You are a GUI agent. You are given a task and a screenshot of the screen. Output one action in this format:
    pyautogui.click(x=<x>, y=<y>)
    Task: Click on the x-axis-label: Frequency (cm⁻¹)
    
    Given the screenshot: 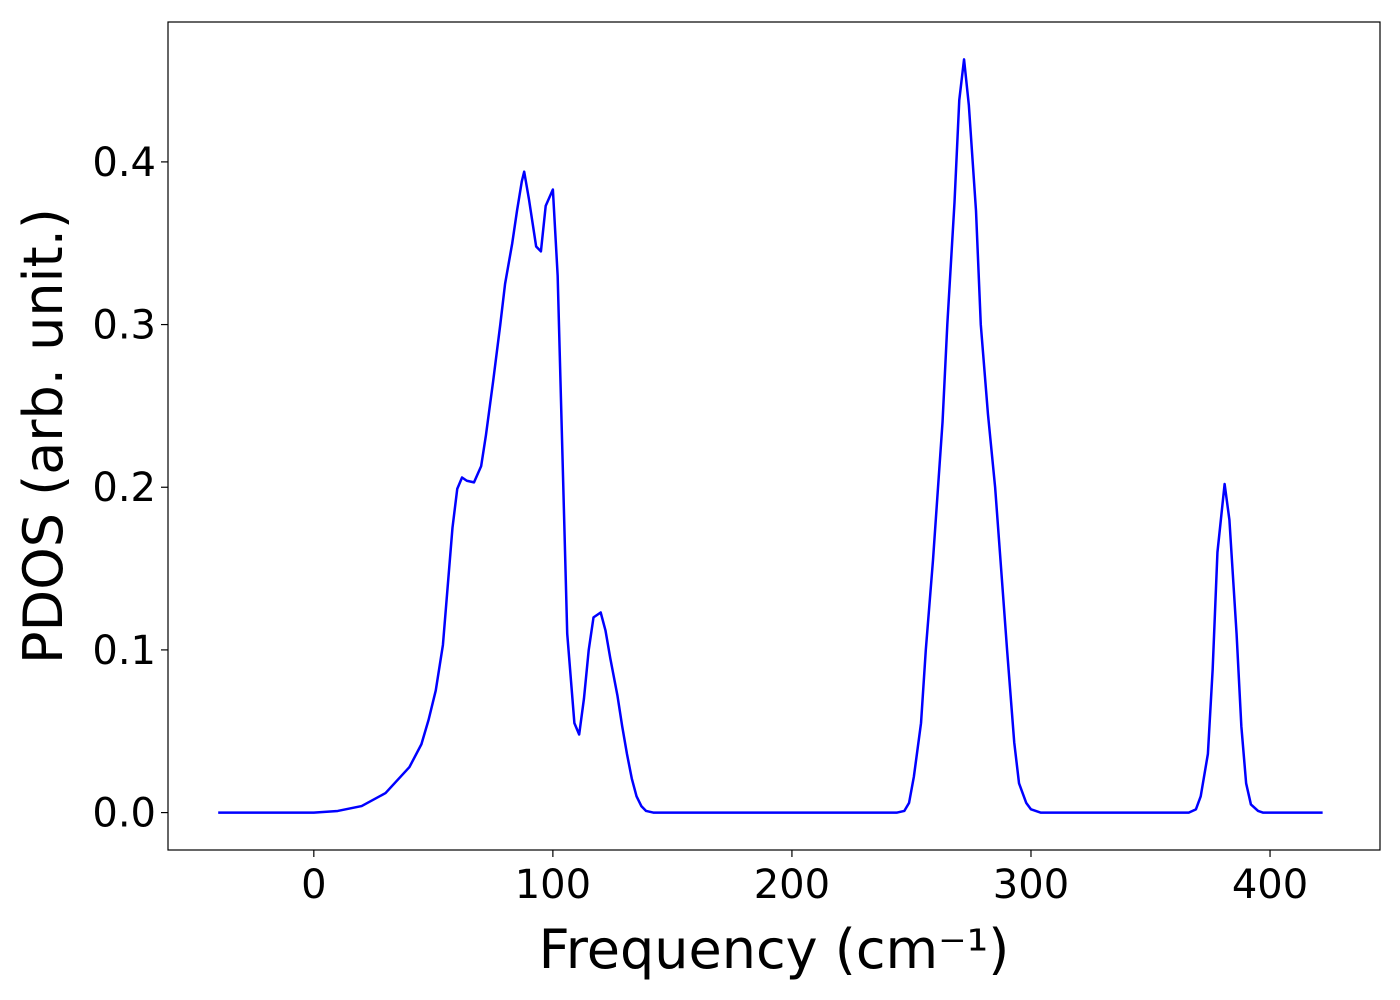 What is the action you would take?
    pyautogui.click(x=774, y=949)
    